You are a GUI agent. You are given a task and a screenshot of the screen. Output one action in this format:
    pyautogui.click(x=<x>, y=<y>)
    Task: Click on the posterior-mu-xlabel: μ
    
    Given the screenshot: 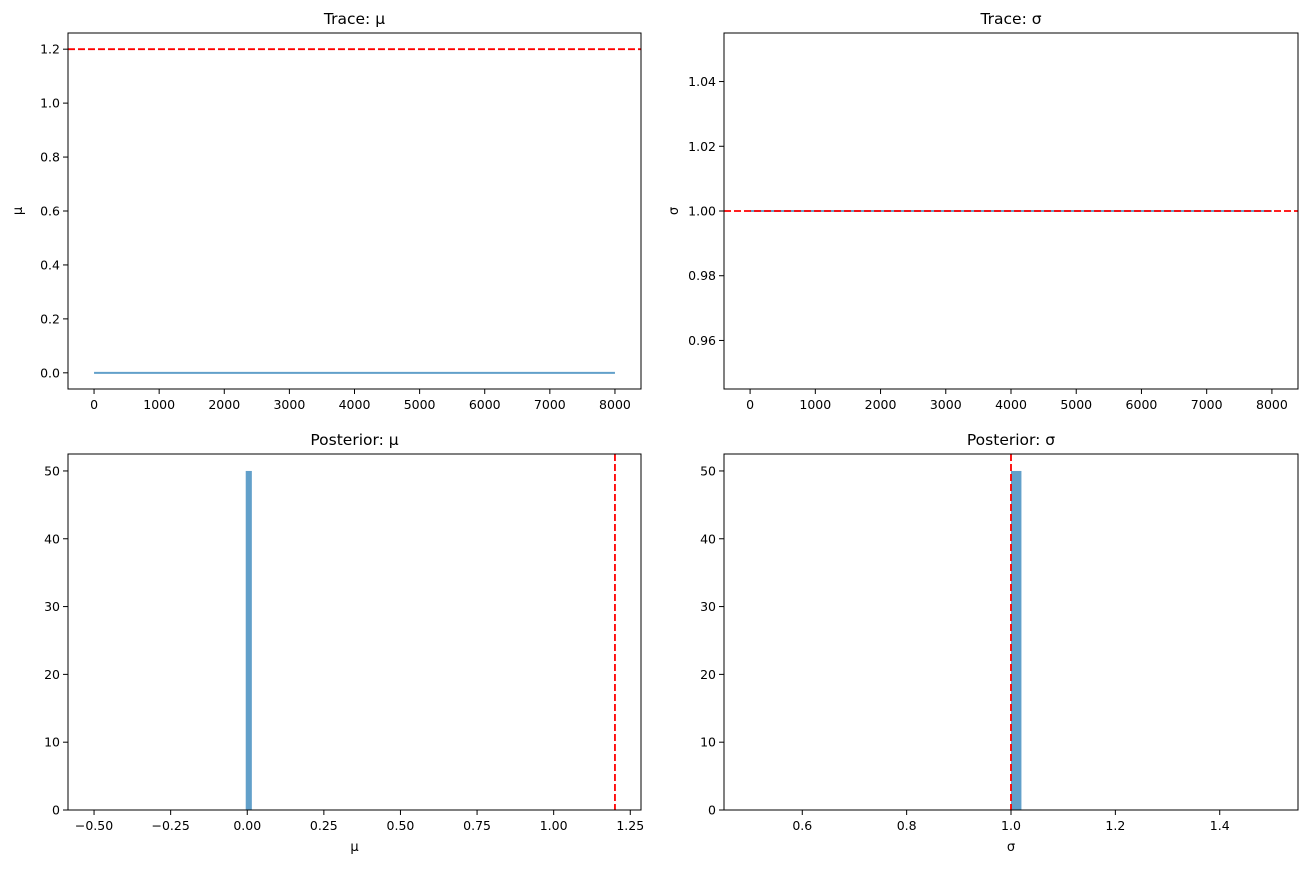 What is the action you would take?
    pyautogui.click(x=354, y=847)
    